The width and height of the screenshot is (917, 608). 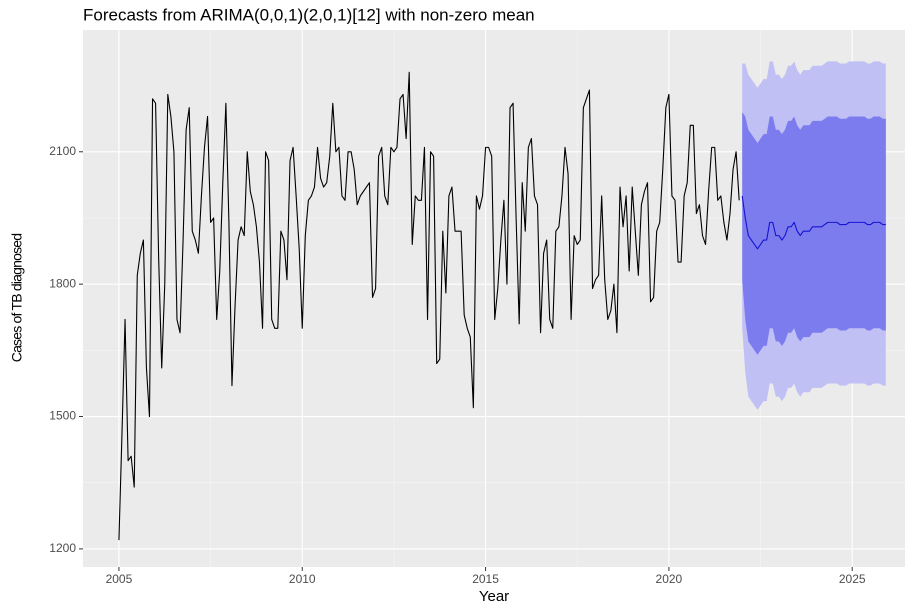 I want to click on forecast-interval, so click(x=814, y=233).